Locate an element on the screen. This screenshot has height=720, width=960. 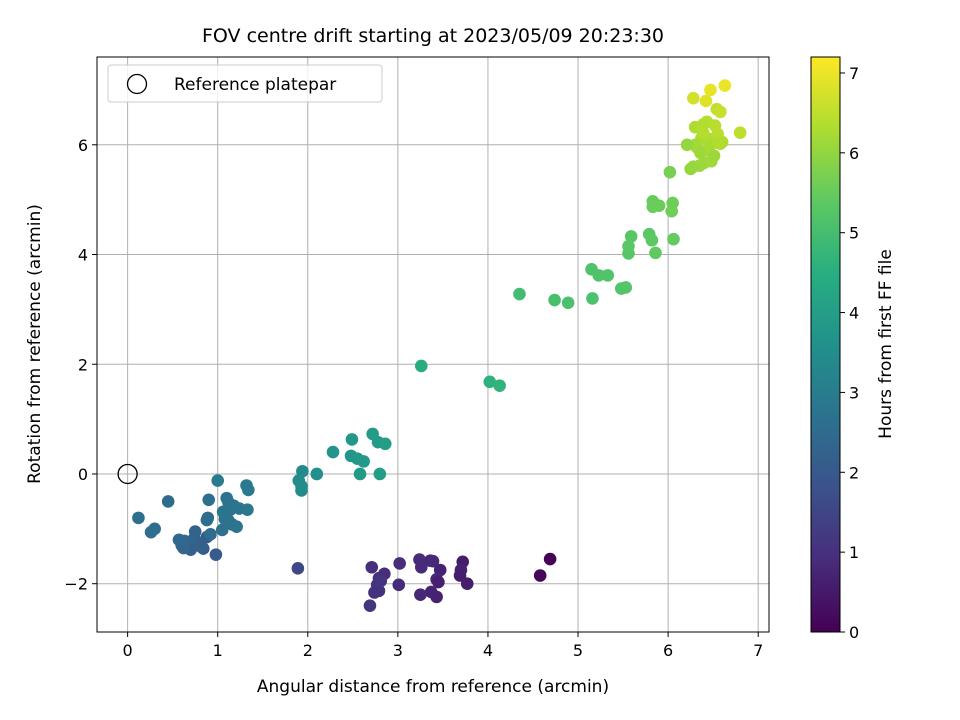
colorbar-tick-label: 6 is located at coordinates (854, 153).